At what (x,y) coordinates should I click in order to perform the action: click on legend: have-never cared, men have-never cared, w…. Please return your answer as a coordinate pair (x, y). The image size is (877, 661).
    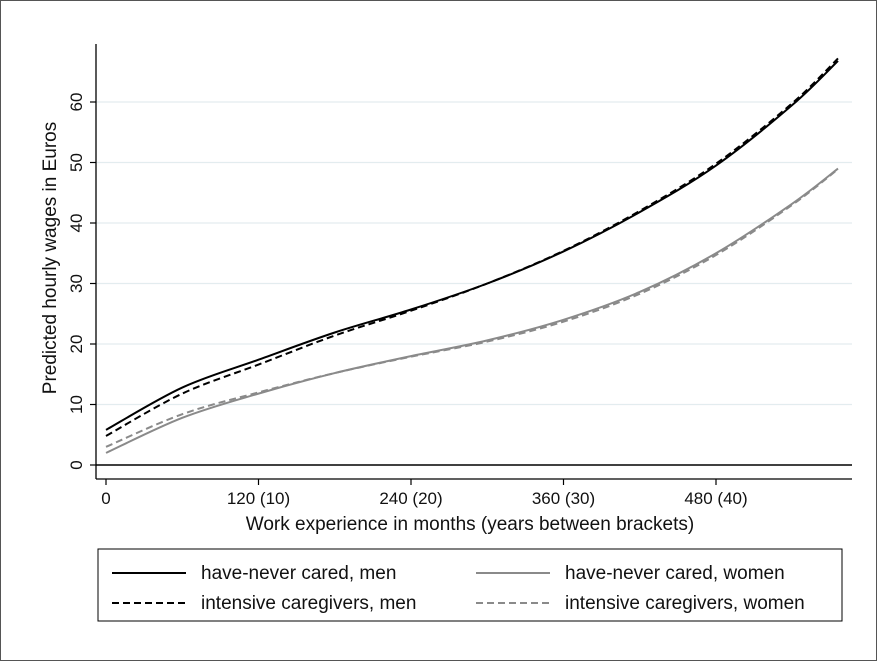
    Looking at the image, I should click on (470, 585).